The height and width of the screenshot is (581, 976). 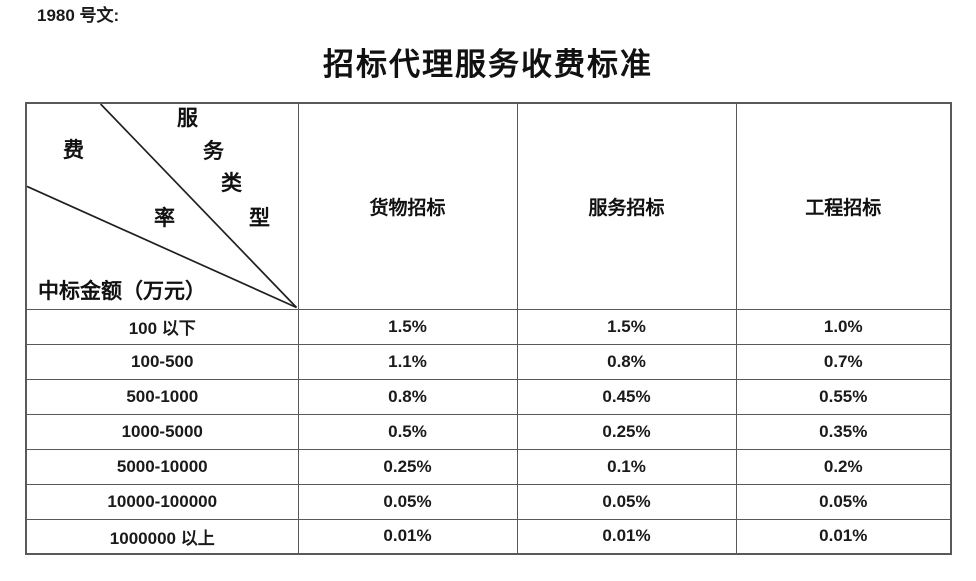 What do you see at coordinates (164, 218) in the screenshot?
I see `corner-rate-char: 率` at bounding box center [164, 218].